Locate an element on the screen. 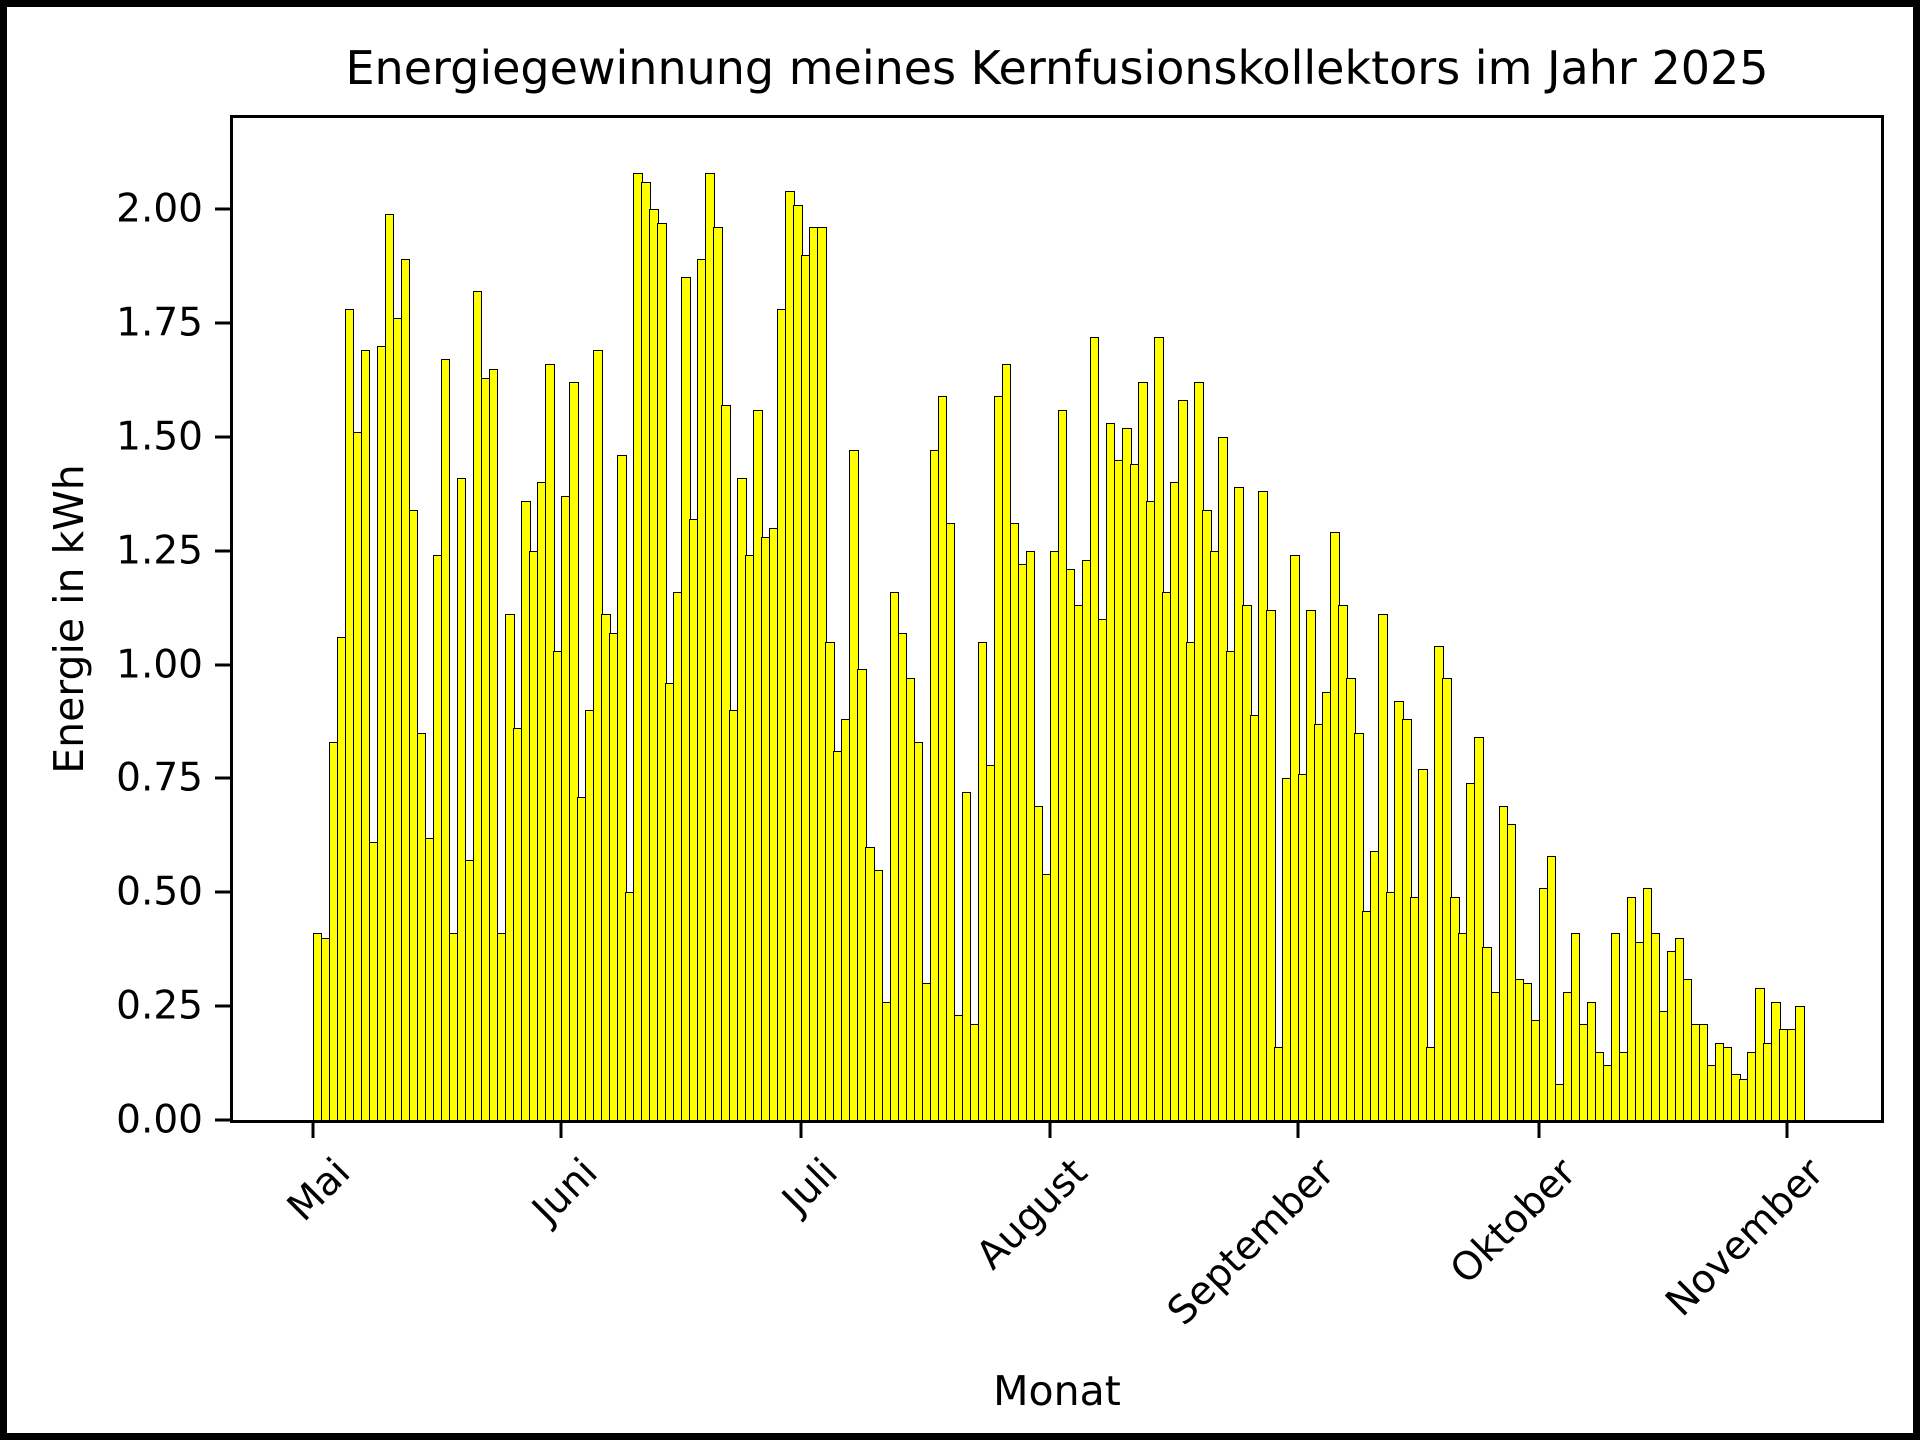 This screenshot has width=1920, height=1440. x-axis-label: Monat is located at coordinates (1057, 1391).